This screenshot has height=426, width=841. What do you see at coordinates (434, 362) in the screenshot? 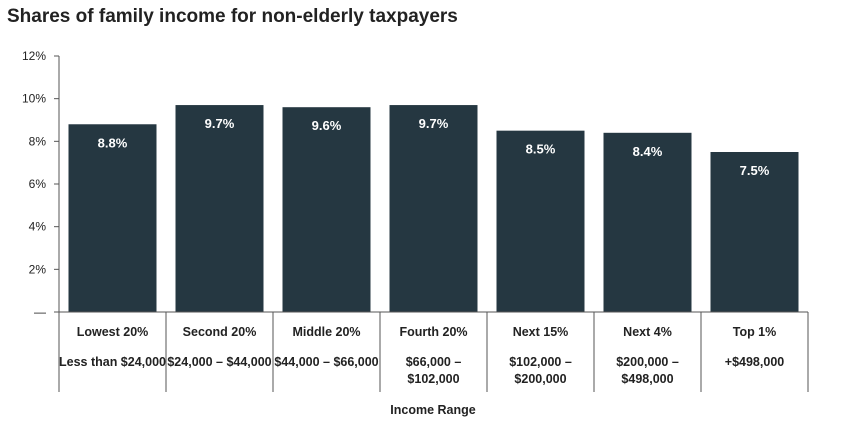
I see `income-range-label: $66,000 –` at bounding box center [434, 362].